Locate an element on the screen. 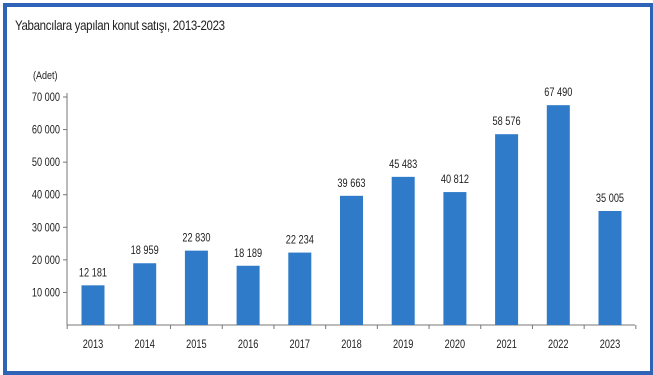  bar-value-label: 22 830 is located at coordinates (196, 239).